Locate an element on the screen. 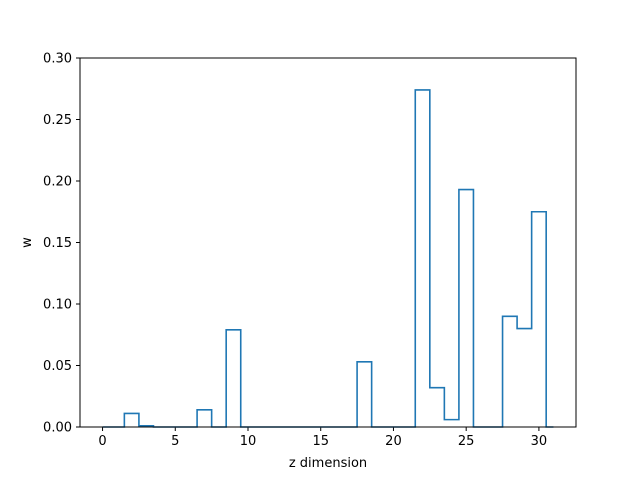  x-axis-label: z dimension is located at coordinates (328, 463).